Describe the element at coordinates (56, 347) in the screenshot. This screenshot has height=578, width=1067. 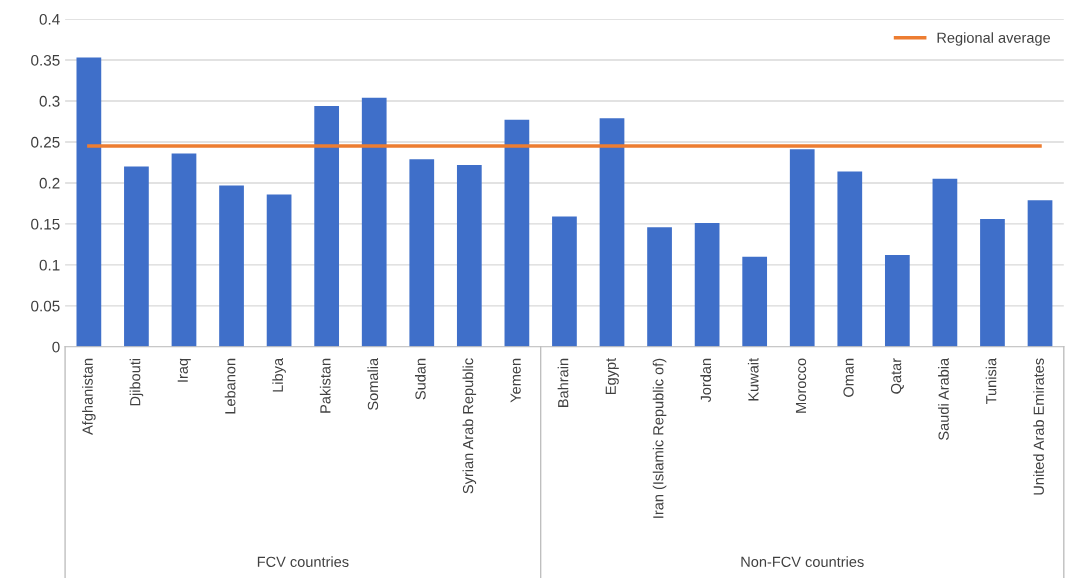
I see `y-tick-label: 0` at that location.